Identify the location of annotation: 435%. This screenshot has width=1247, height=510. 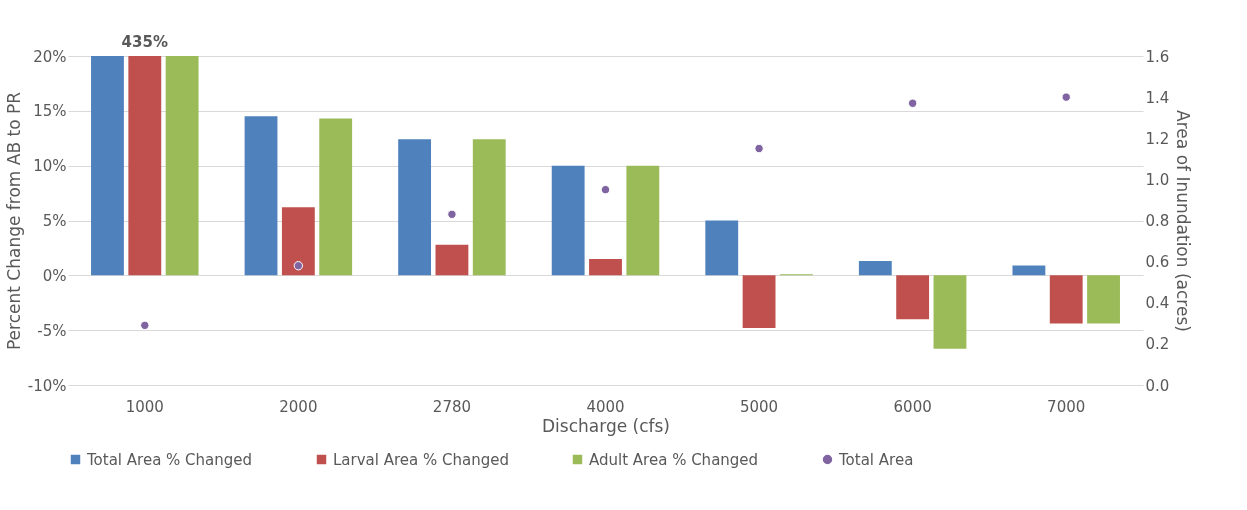
(144, 42).